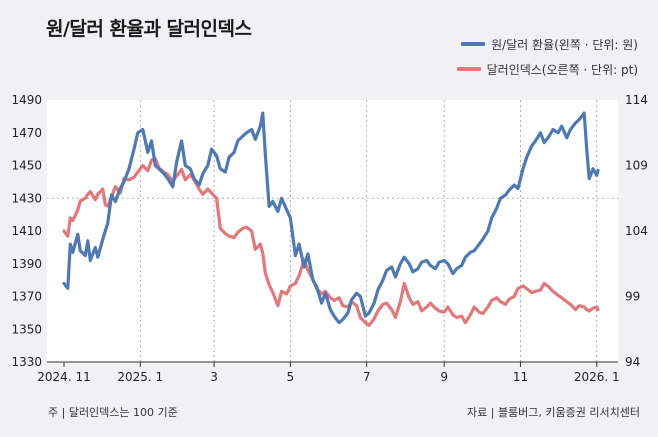 The height and width of the screenshot is (437, 658). I want to click on y-right-tick-label: 109, so click(636, 166).